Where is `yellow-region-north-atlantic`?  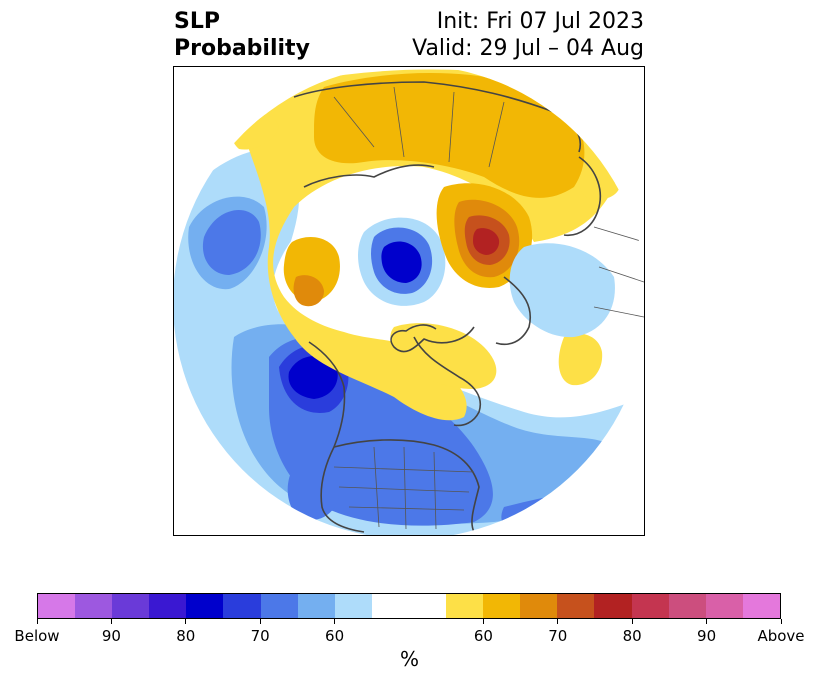
yellow-region-north-atlantic is located at coordinates (580, 359).